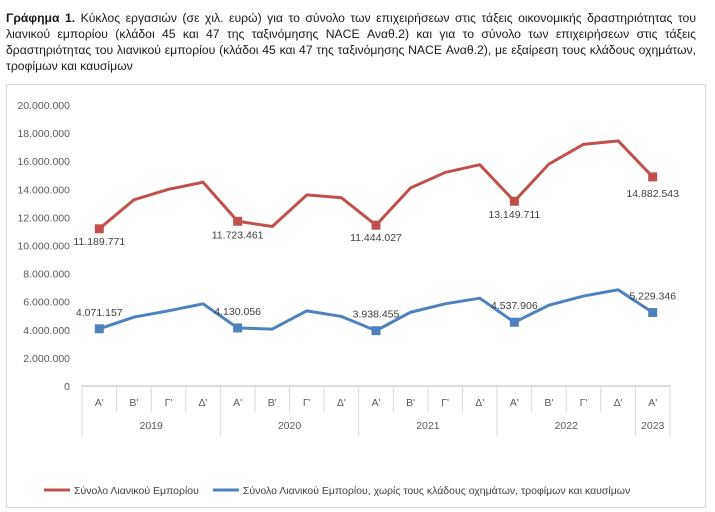  I want to click on data-label: 11.723.461, so click(238, 235).